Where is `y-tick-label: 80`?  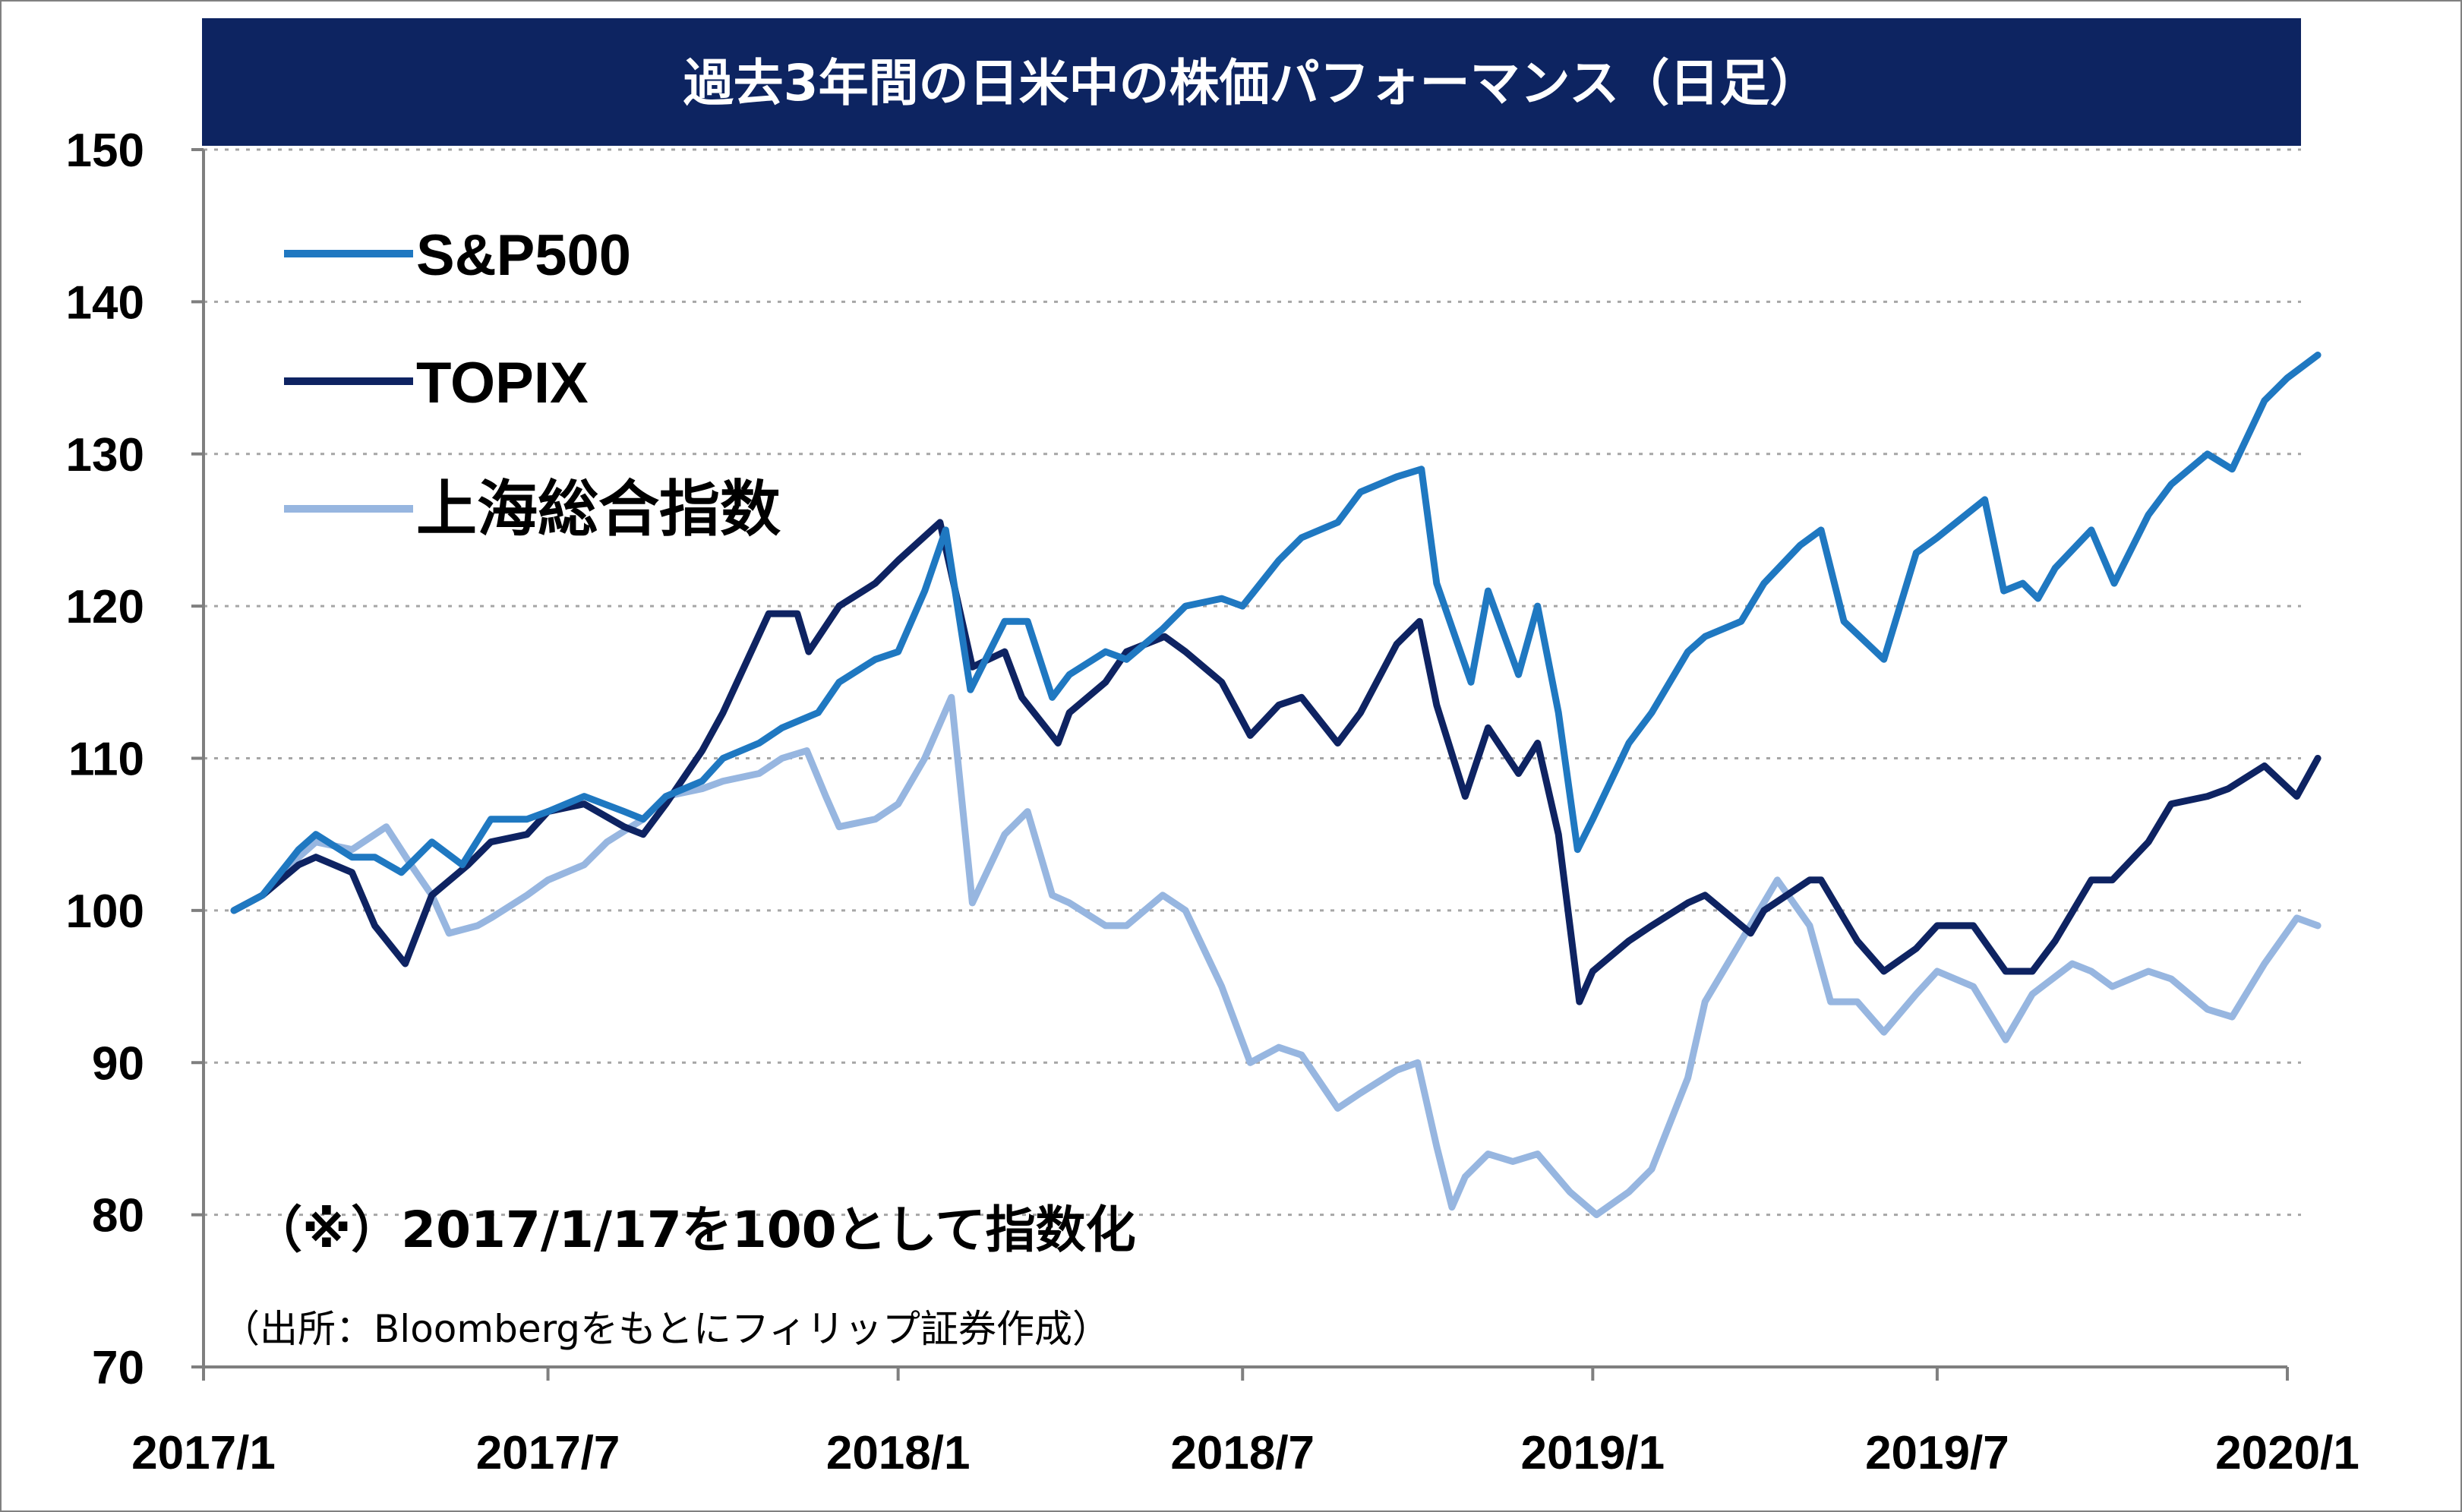 y-tick-label: 80 is located at coordinates (118, 1216).